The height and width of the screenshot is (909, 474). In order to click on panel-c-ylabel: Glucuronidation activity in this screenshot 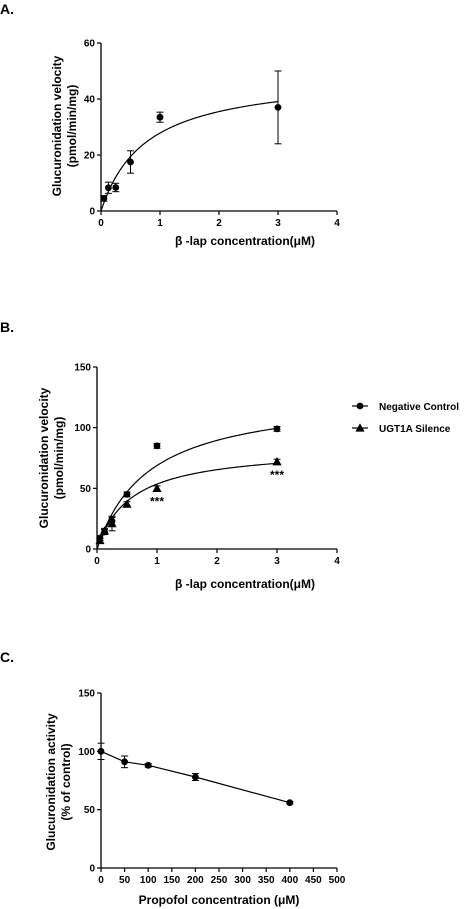, I will do `click(51, 782)`.